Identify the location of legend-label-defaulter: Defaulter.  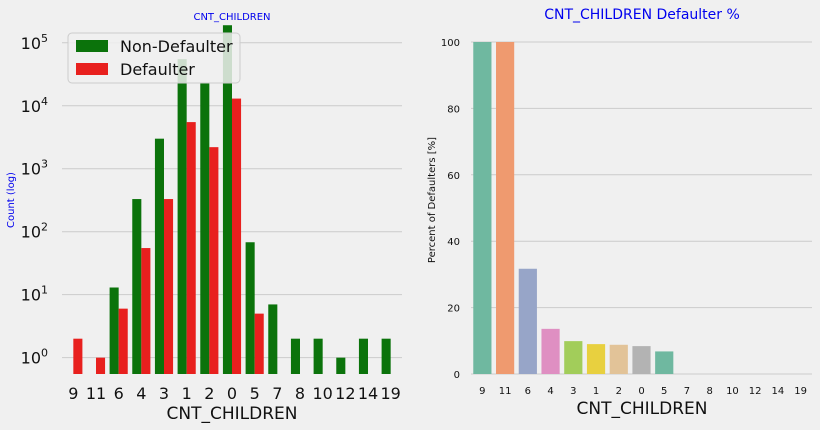
(157, 69).